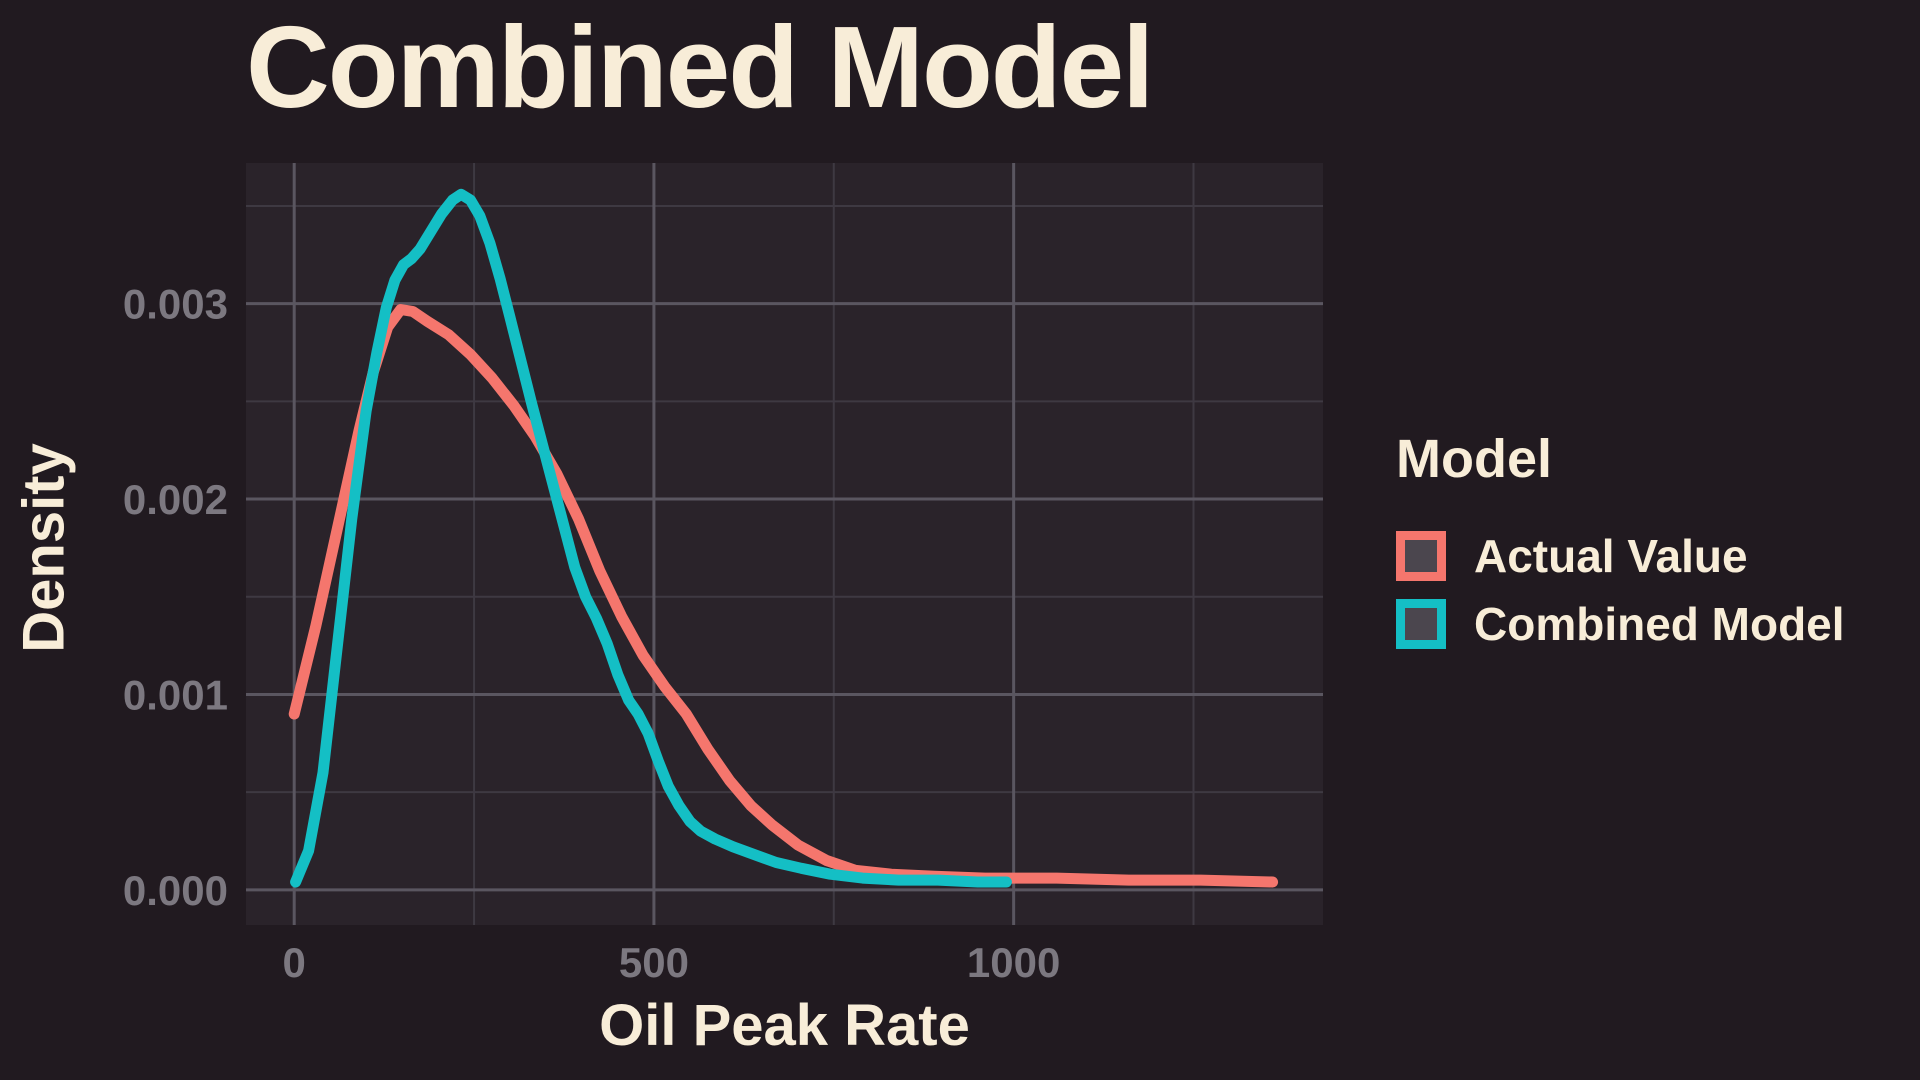 Image resolution: width=1920 pixels, height=1080 pixels. I want to click on x-tick-label: 0, so click(294, 962).